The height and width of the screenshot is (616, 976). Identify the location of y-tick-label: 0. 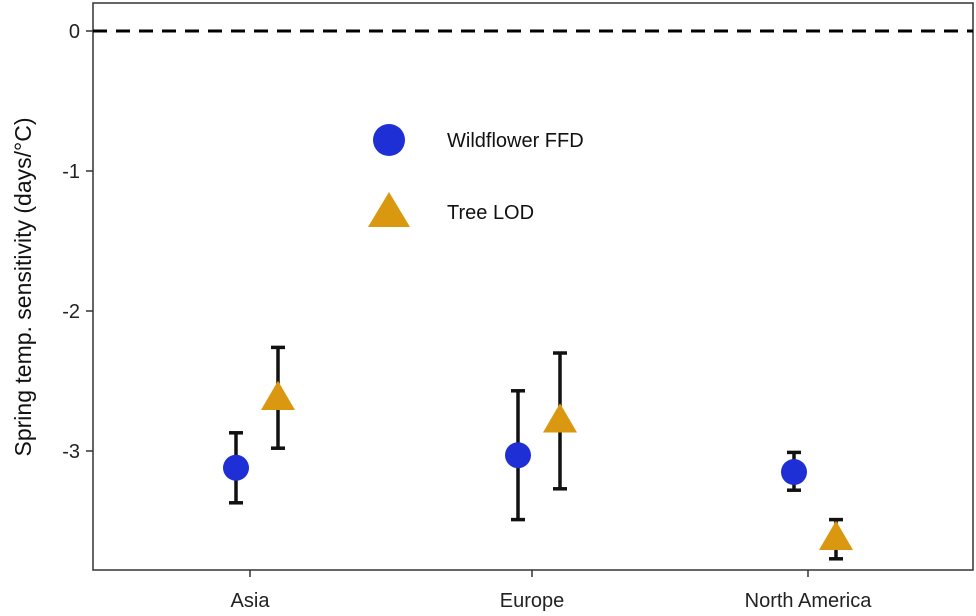
(74, 32).